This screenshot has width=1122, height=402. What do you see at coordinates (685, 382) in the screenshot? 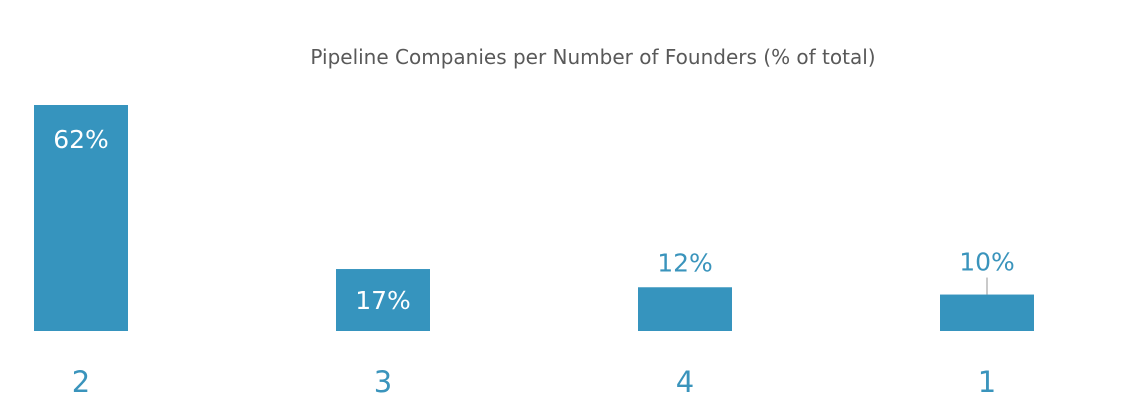
I see `category-label-4: 4` at bounding box center [685, 382].